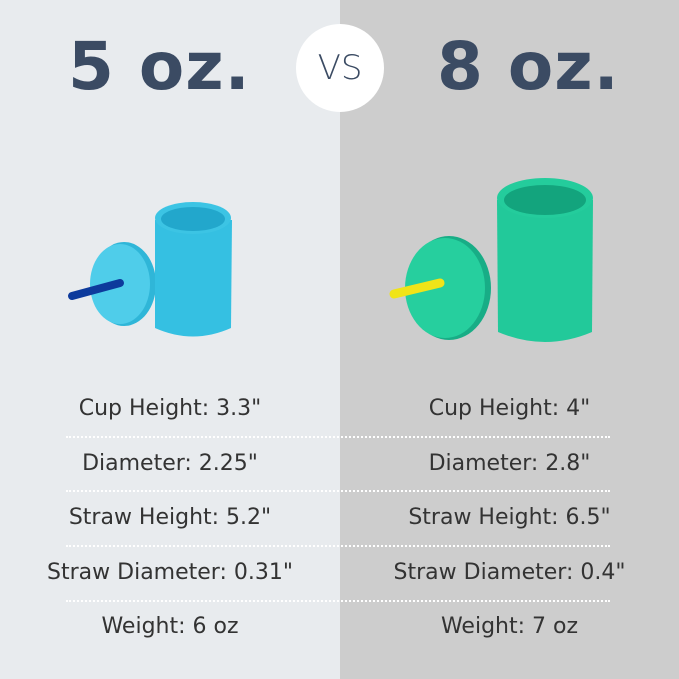 The width and height of the screenshot is (679, 679). I want to click on left-size-title: 5 oz., so click(159, 66).